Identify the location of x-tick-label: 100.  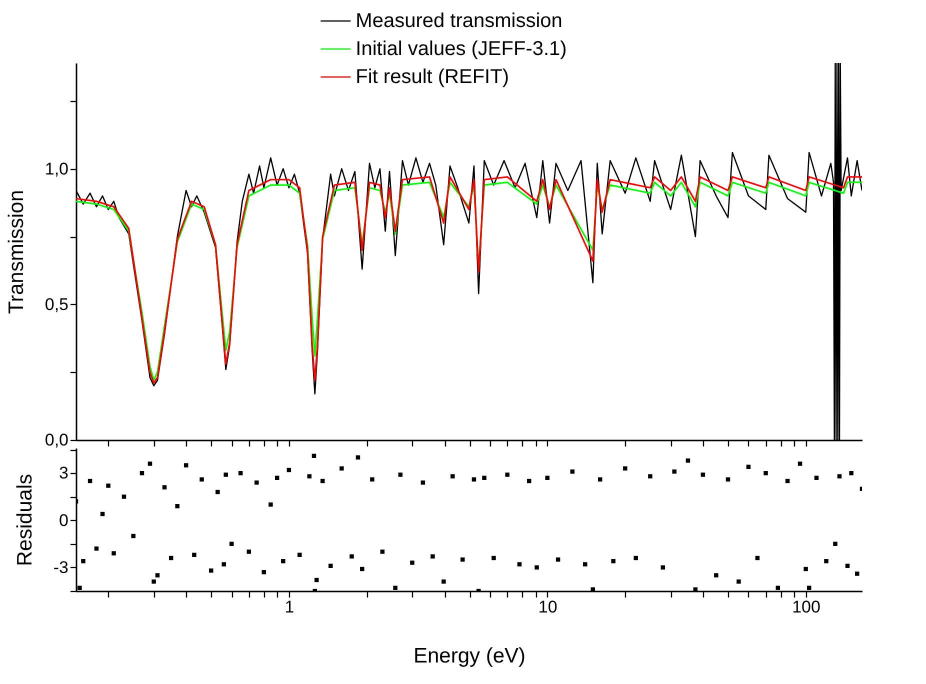
(806, 607).